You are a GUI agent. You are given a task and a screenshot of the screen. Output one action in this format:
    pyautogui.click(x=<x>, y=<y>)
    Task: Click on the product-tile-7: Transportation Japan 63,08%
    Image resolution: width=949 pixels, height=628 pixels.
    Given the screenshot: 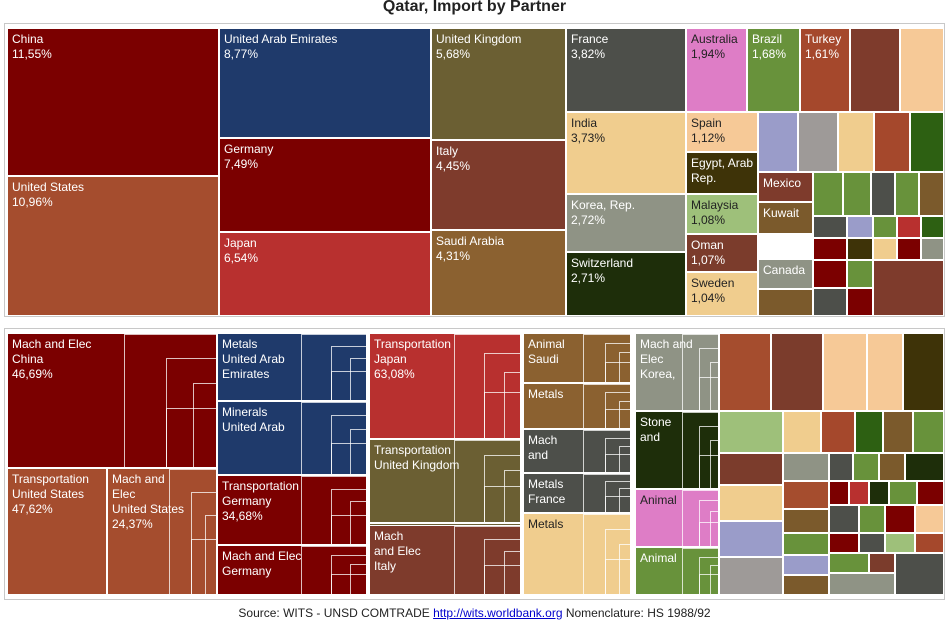 What is the action you would take?
    pyautogui.click(x=445, y=386)
    